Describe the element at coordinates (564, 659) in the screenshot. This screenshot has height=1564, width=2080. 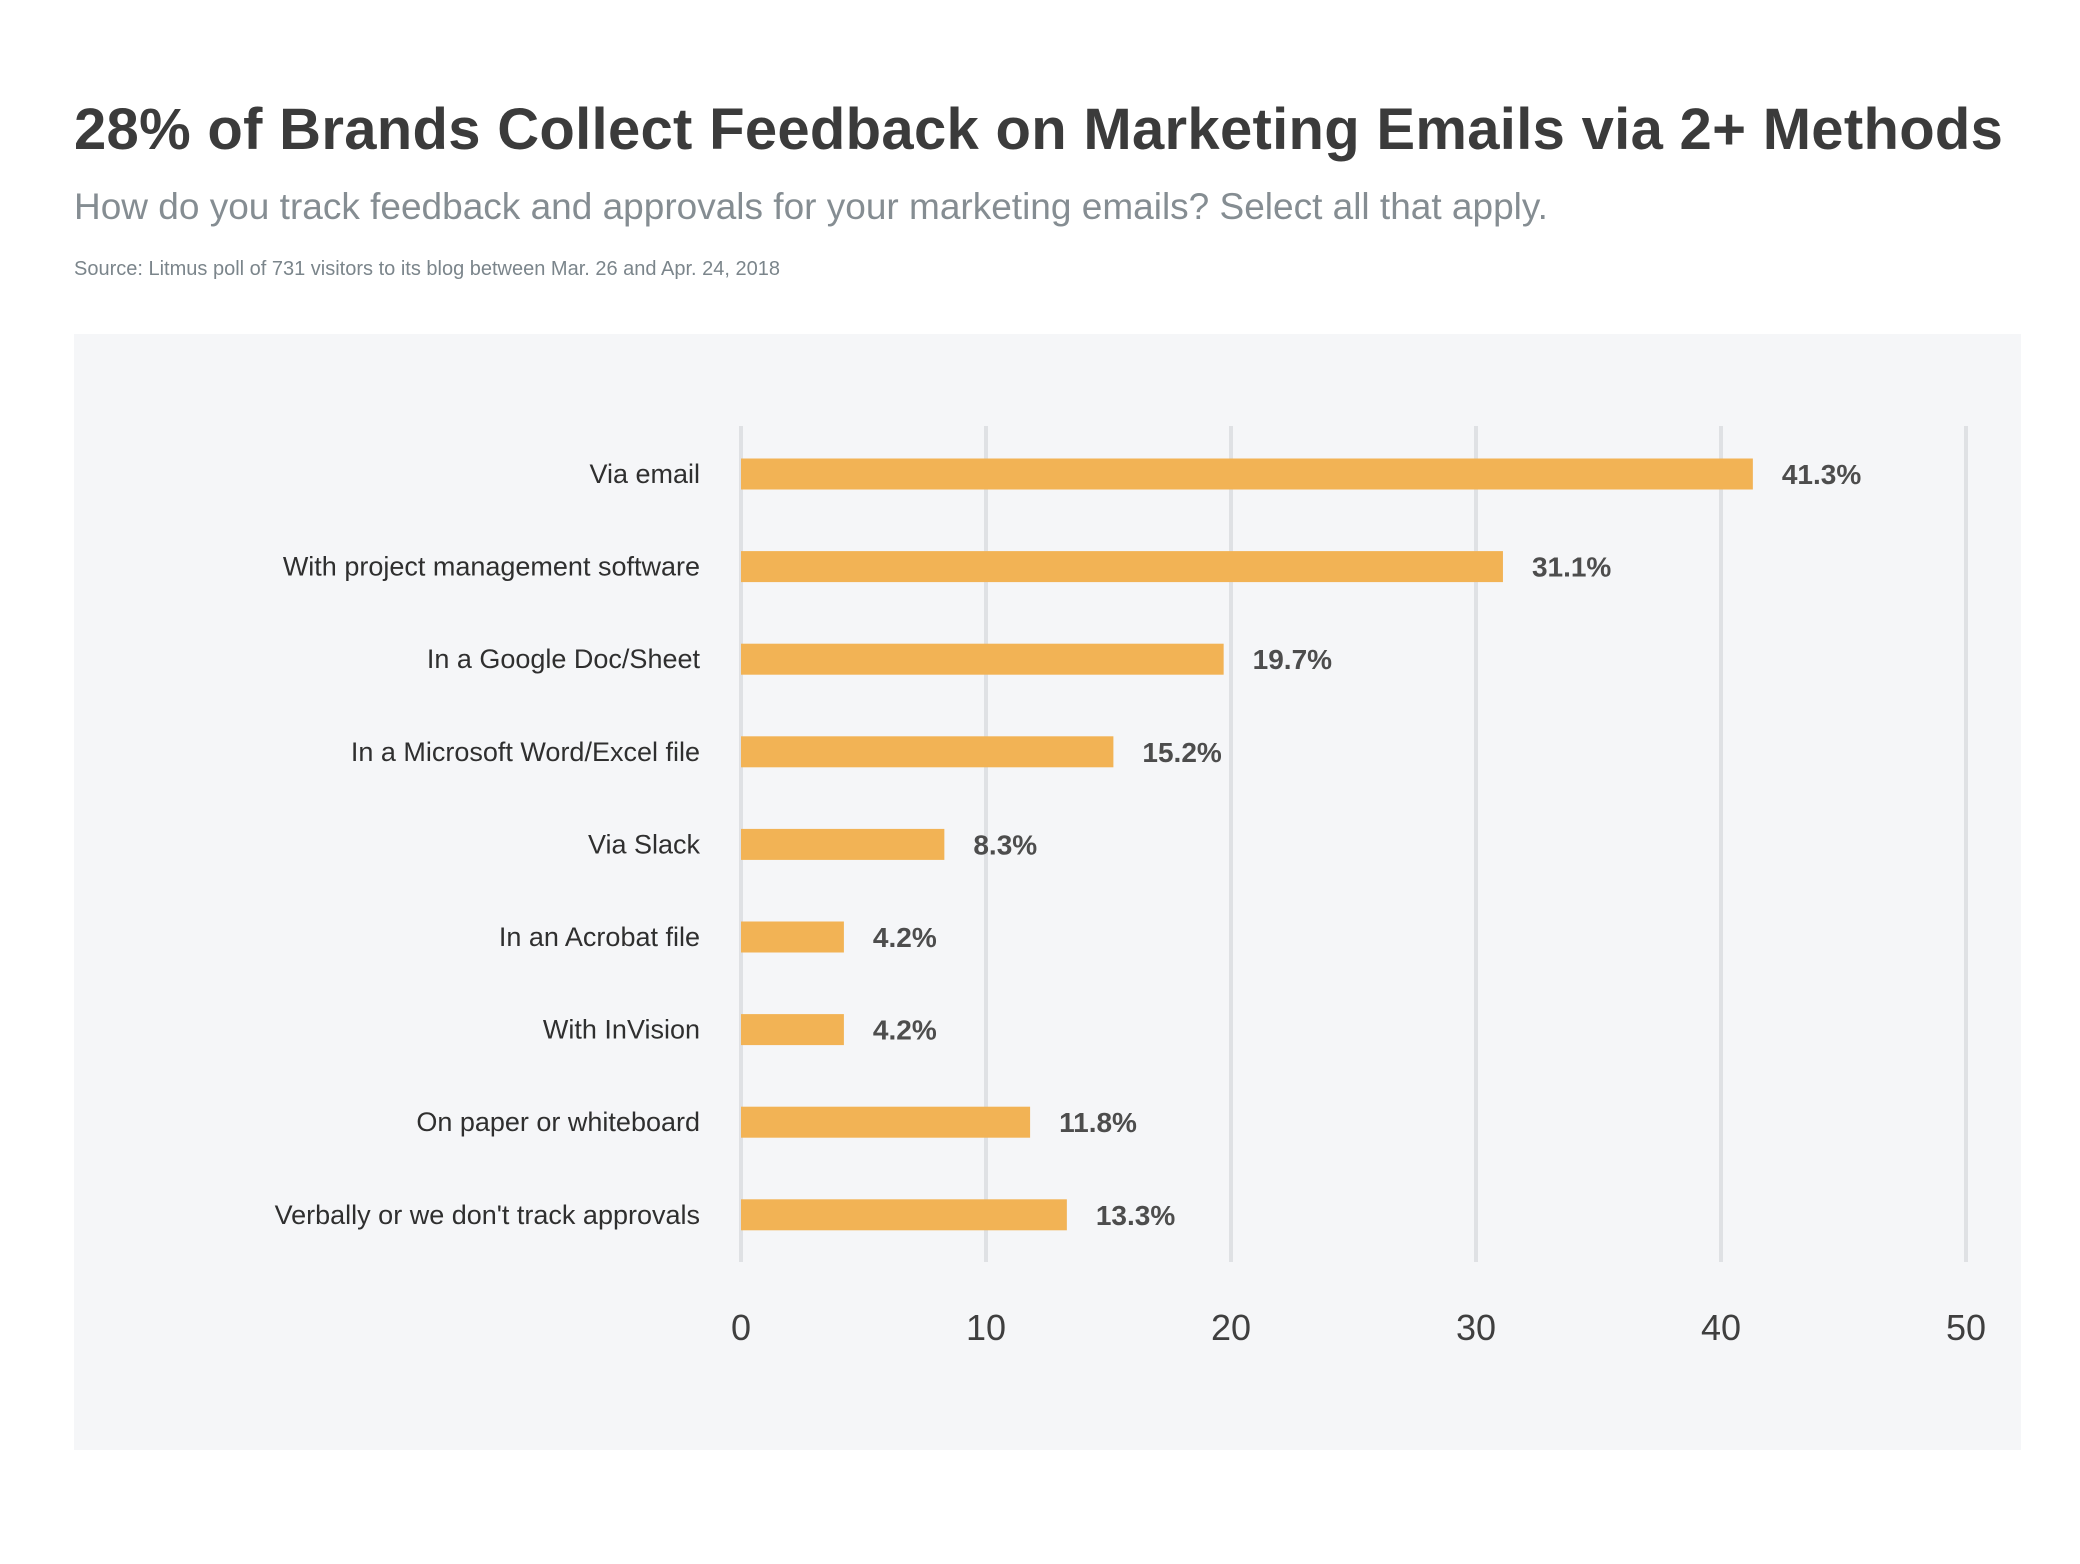
I see `category-label: In a Google Doc/Sheet` at that location.